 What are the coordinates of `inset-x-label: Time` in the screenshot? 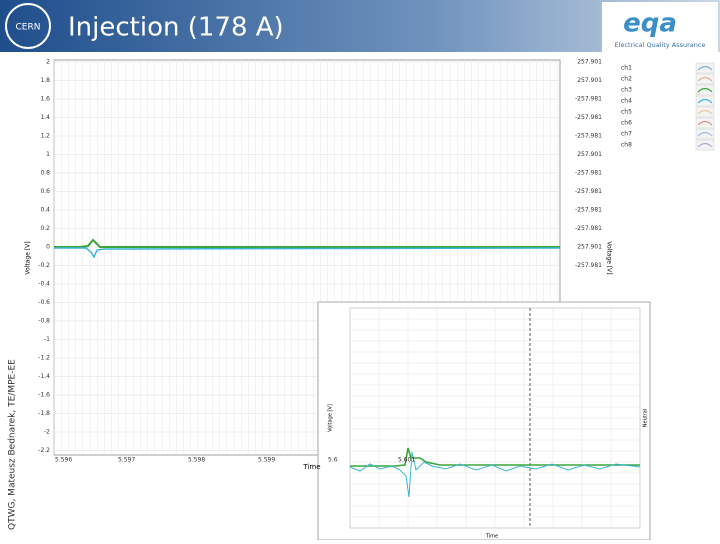 It's located at (491, 537).